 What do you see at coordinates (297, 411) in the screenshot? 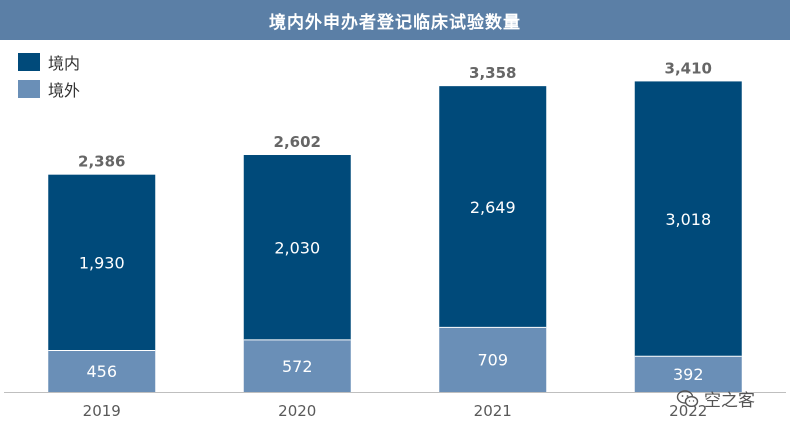
I see `x-tick-label-2020: 2020` at bounding box center [297, 411].